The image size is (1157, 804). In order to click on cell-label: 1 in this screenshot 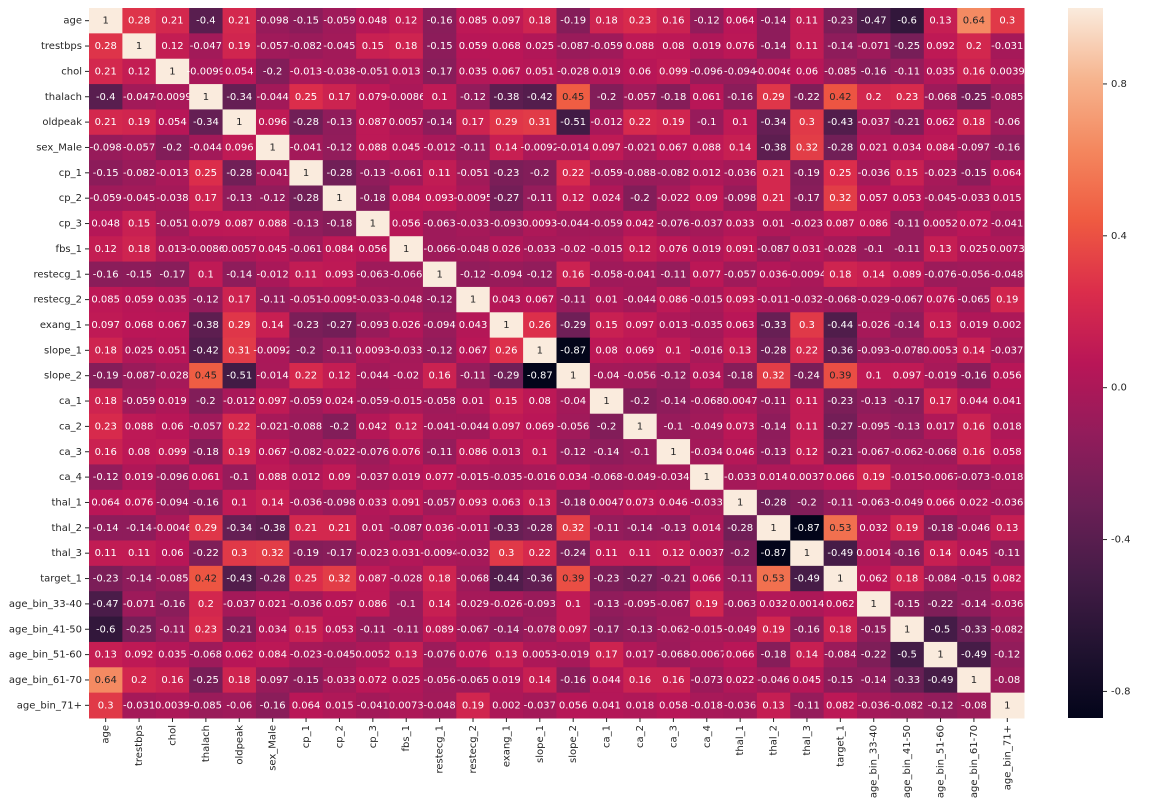, I will do `click(907, 629)`.